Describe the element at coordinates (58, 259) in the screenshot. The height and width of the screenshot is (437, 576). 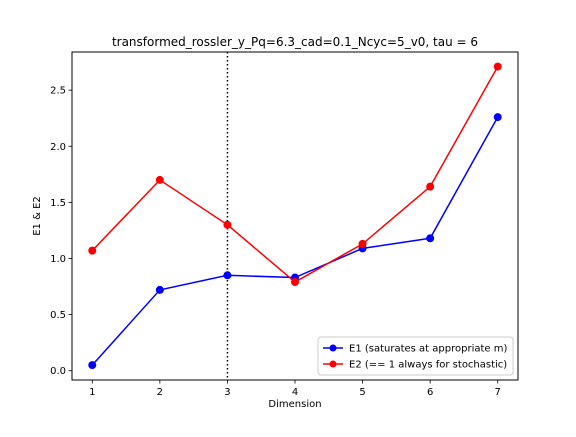
I see `y-tick-label: 1.0` at that location.